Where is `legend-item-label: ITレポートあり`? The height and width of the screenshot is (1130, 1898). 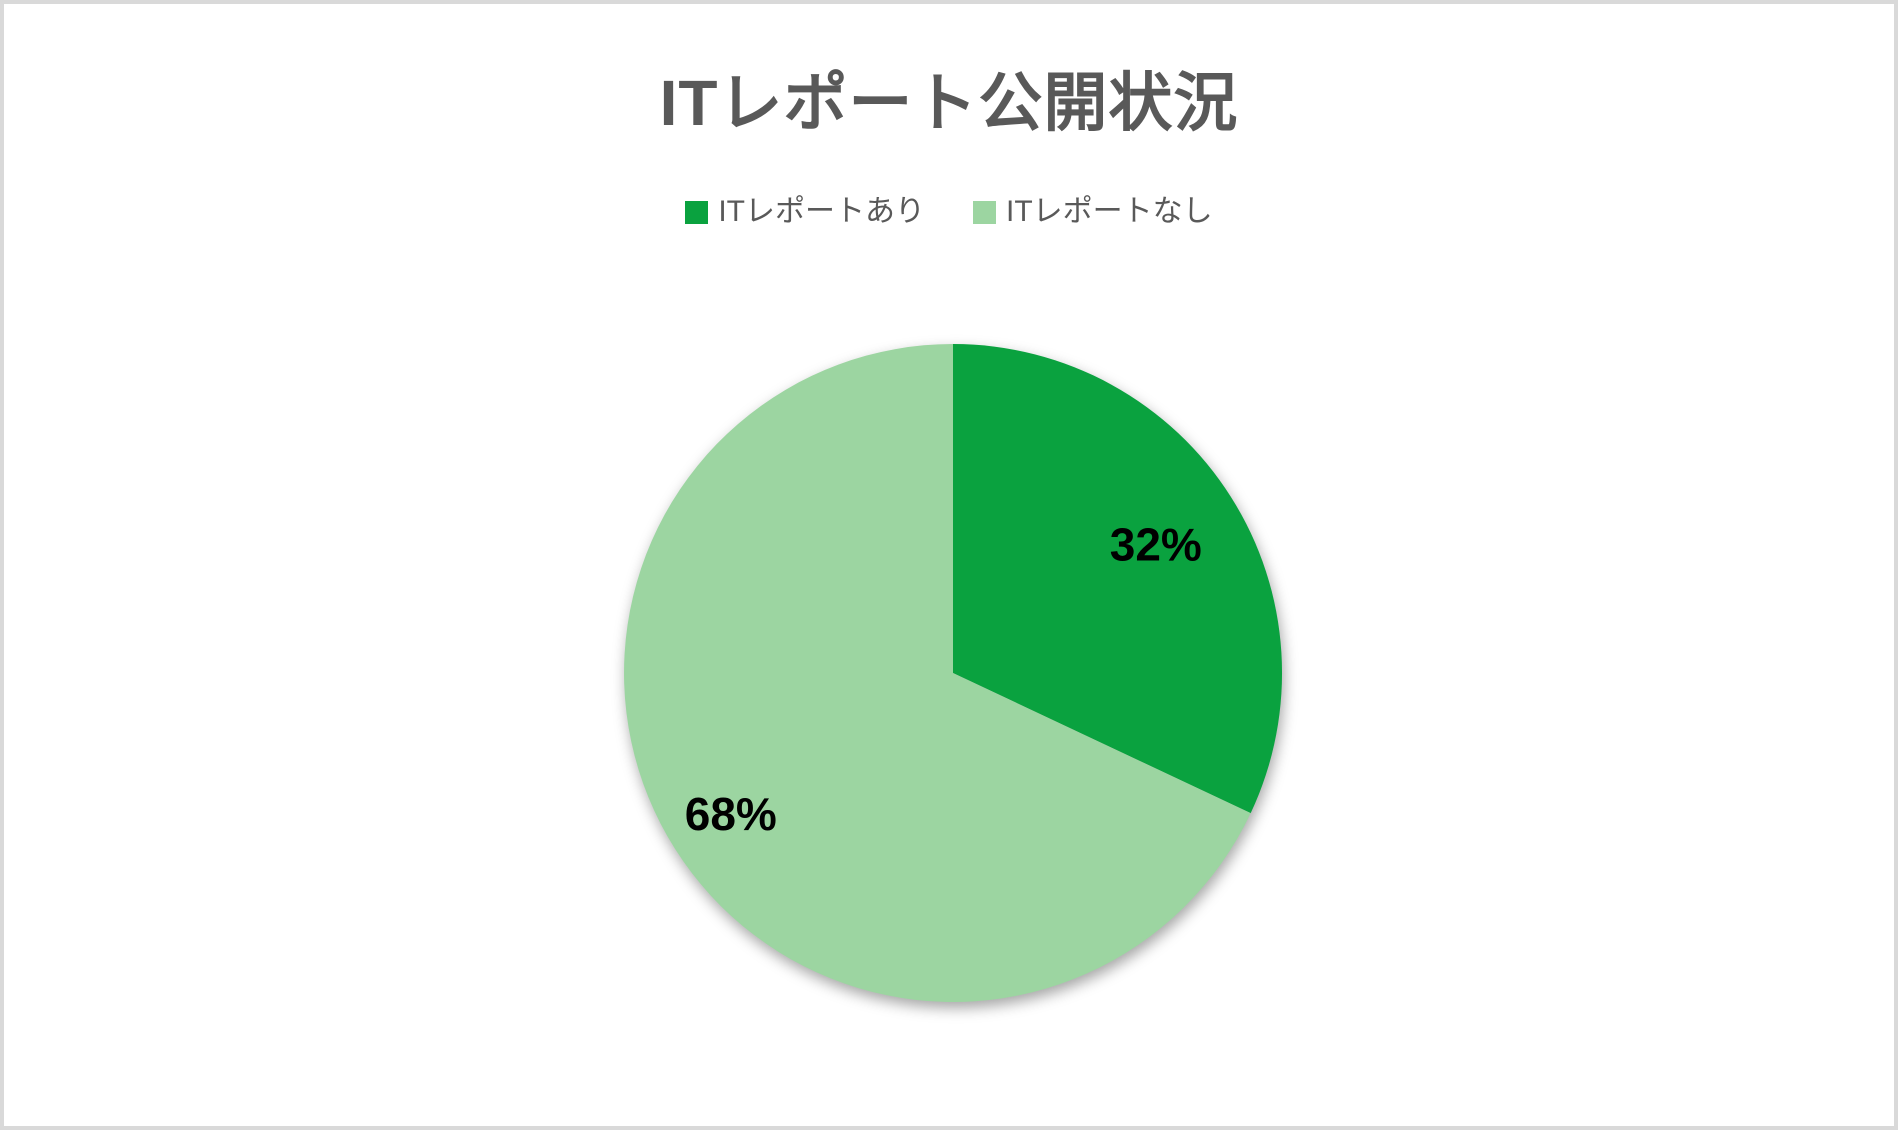 legend-item-label: ITレポートあり is located at coordinates (821, 211).